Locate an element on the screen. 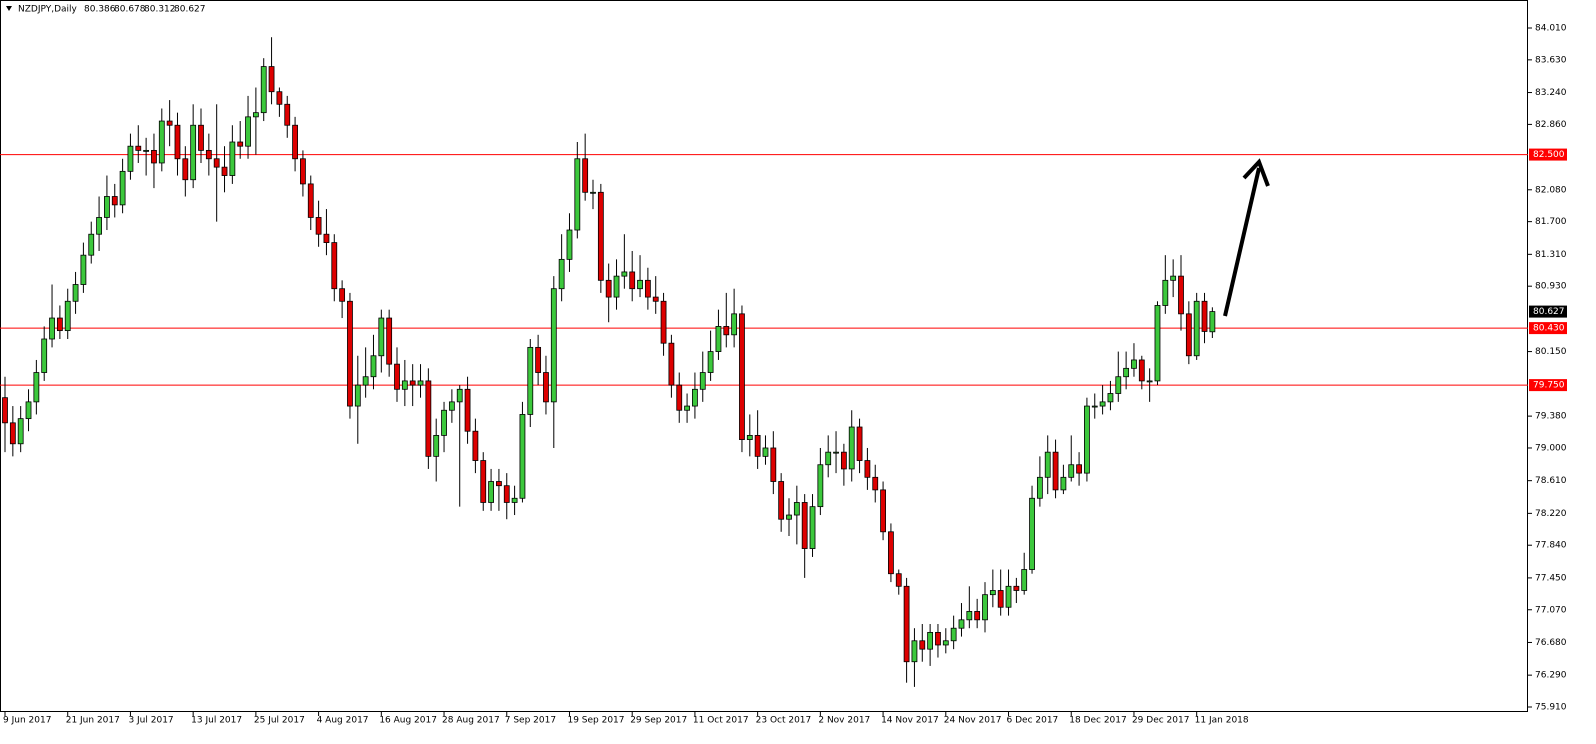 The image size is (1596, 744). quote-low: 80.312 is located at coordinates (160, 10).